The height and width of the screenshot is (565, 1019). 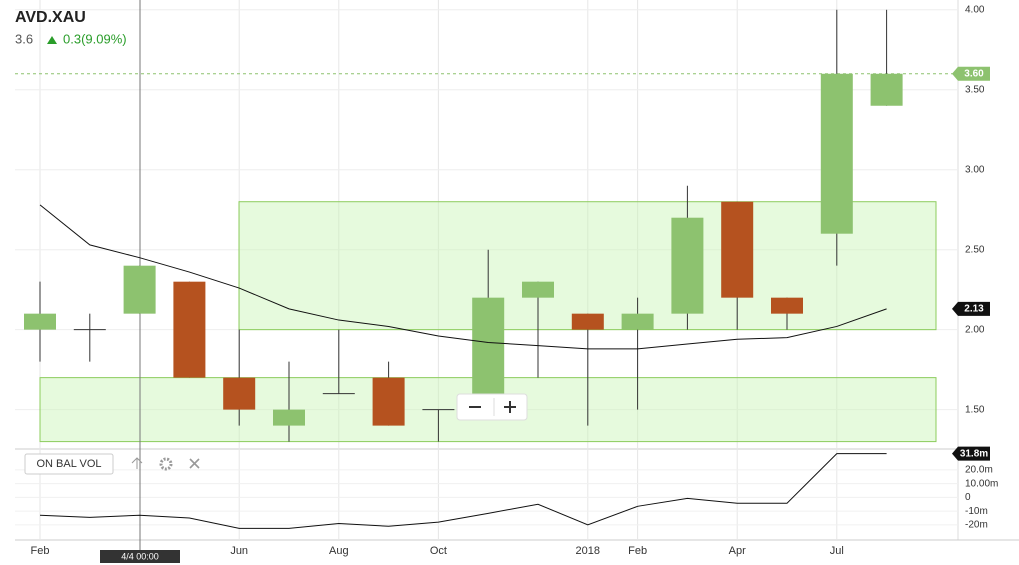 I want to click on y-tick-label: 3.50, so click(x=975, y=89).